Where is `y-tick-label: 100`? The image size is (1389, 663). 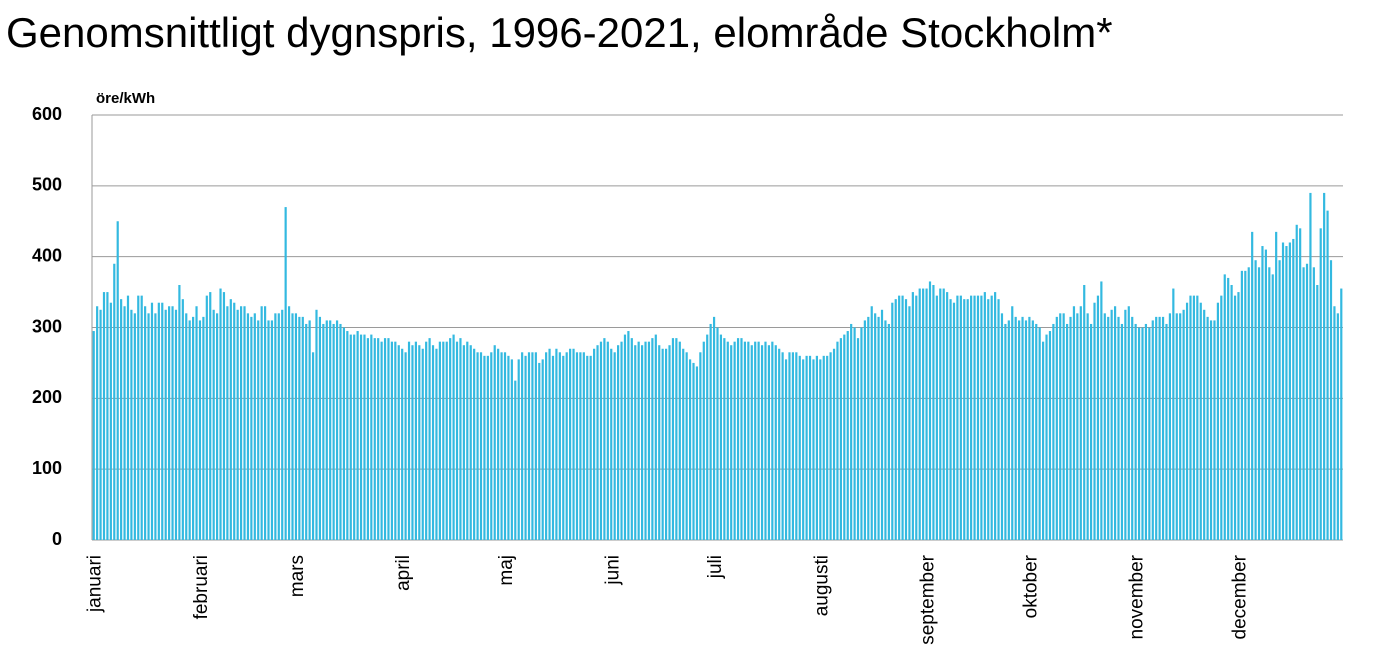
y-tick-label: 100 is located at coordinates (47, 468).